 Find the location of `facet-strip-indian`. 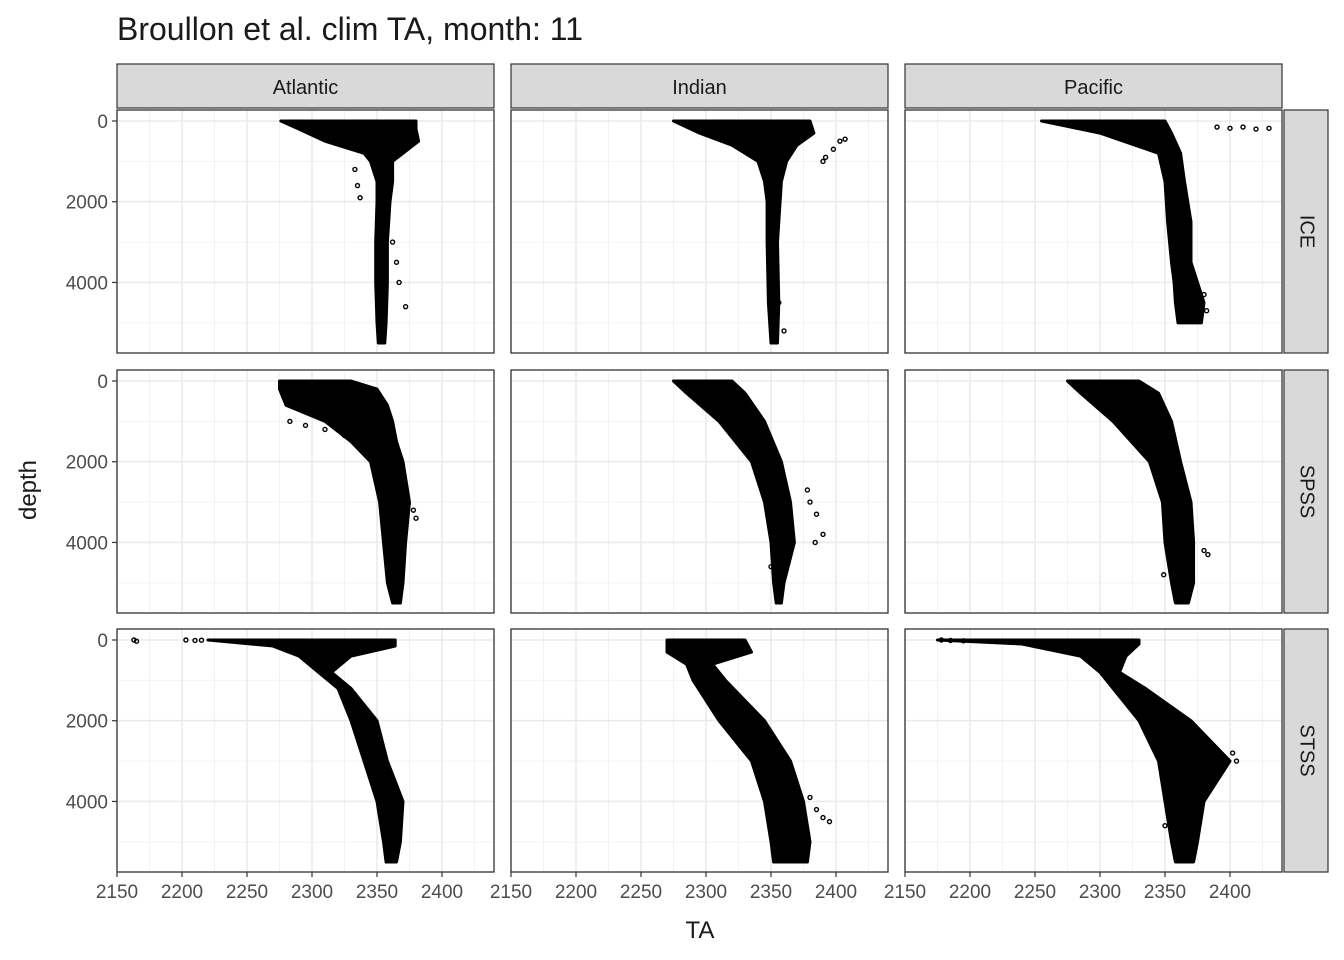

facet-strip-indian is located at coordinates (699, 86).